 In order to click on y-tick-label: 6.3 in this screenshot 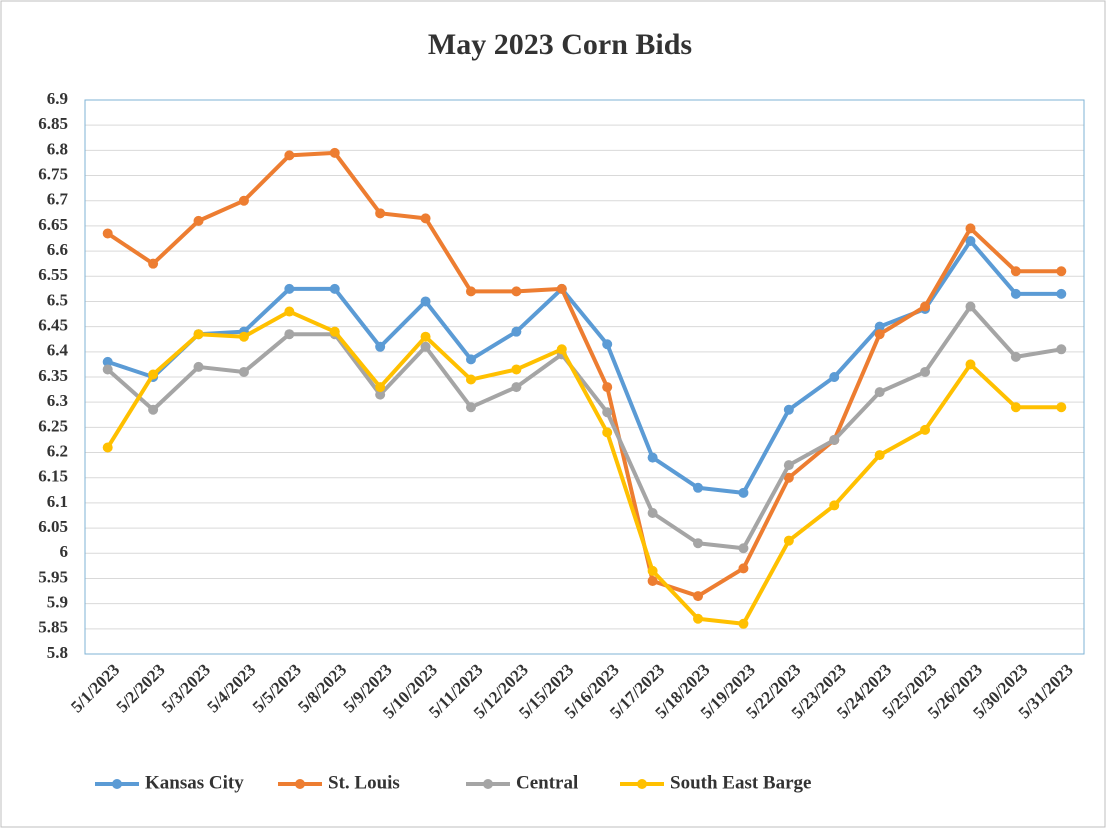, I will do `click(57, 400)`.